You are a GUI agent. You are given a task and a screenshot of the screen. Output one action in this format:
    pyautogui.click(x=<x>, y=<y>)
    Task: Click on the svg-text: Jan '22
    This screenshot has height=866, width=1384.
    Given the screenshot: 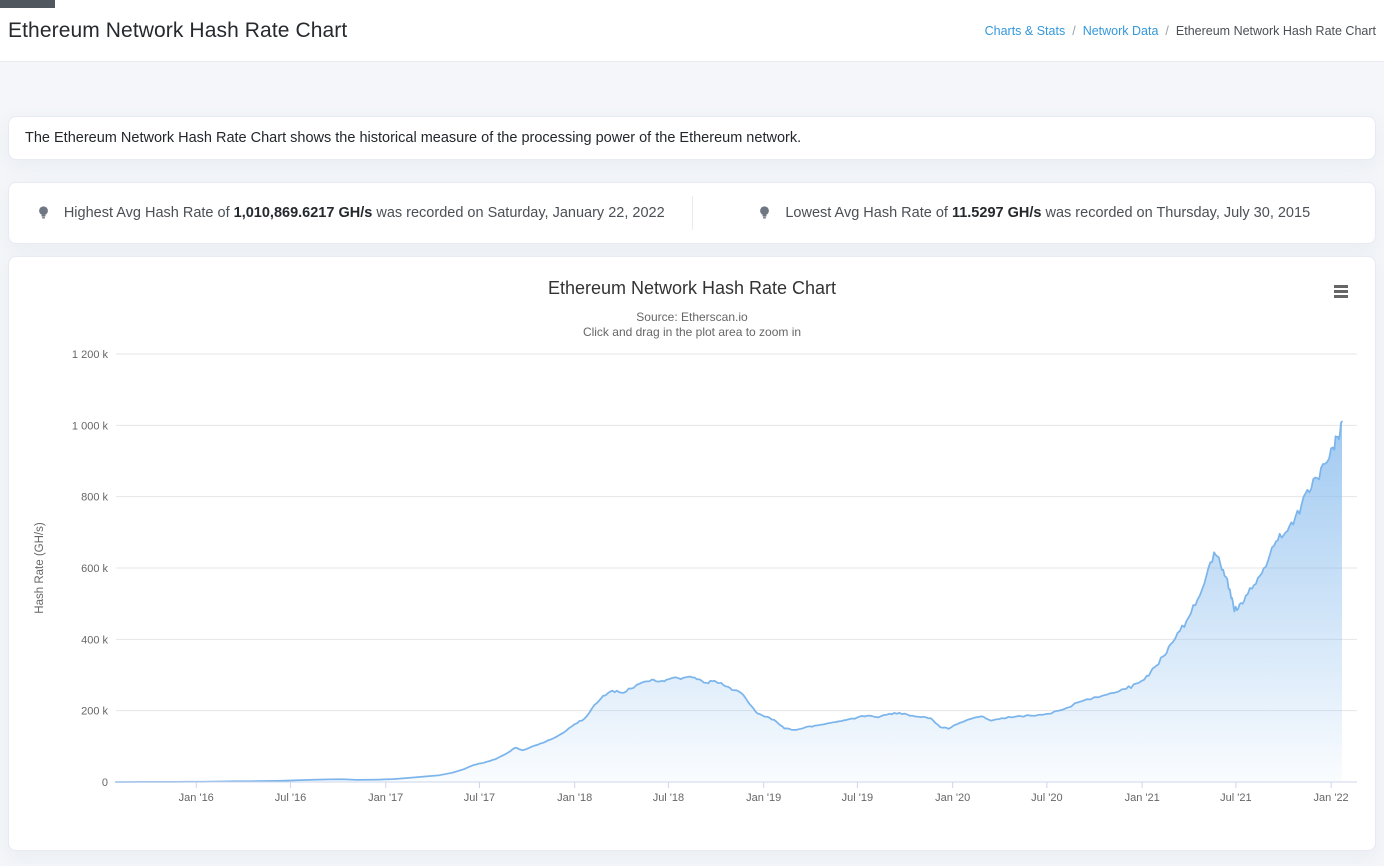 What is the action you would take?
    pyautogui.click(x=1331, y=798)
    